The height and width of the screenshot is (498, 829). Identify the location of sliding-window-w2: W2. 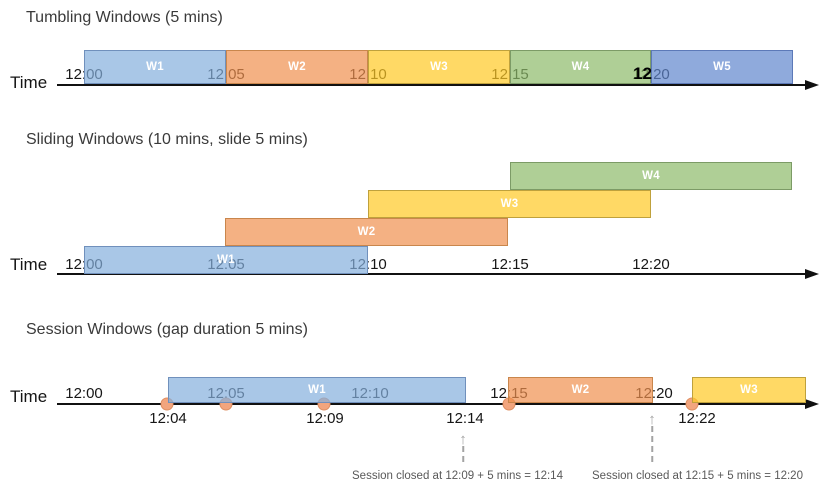
(366, 232).